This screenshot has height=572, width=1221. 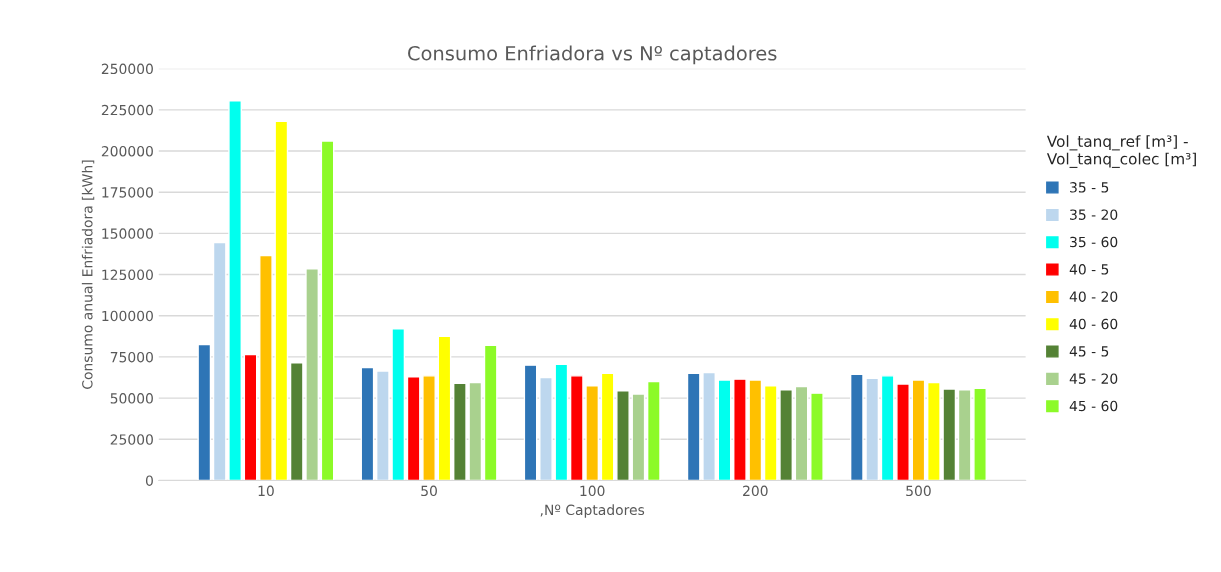 What do you see at coordinates (131, 357) in the screenshot?
I see `y-tick-label: 75000` at bounding box center [131, 357].